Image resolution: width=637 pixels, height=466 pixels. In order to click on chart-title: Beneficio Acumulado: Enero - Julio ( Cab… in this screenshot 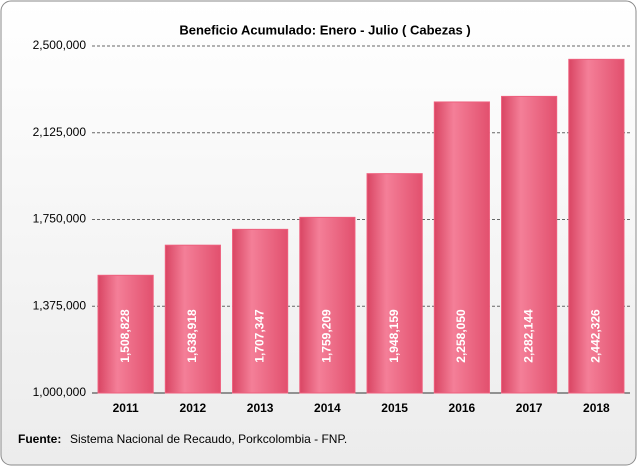, I will do `click(324, 29)`.